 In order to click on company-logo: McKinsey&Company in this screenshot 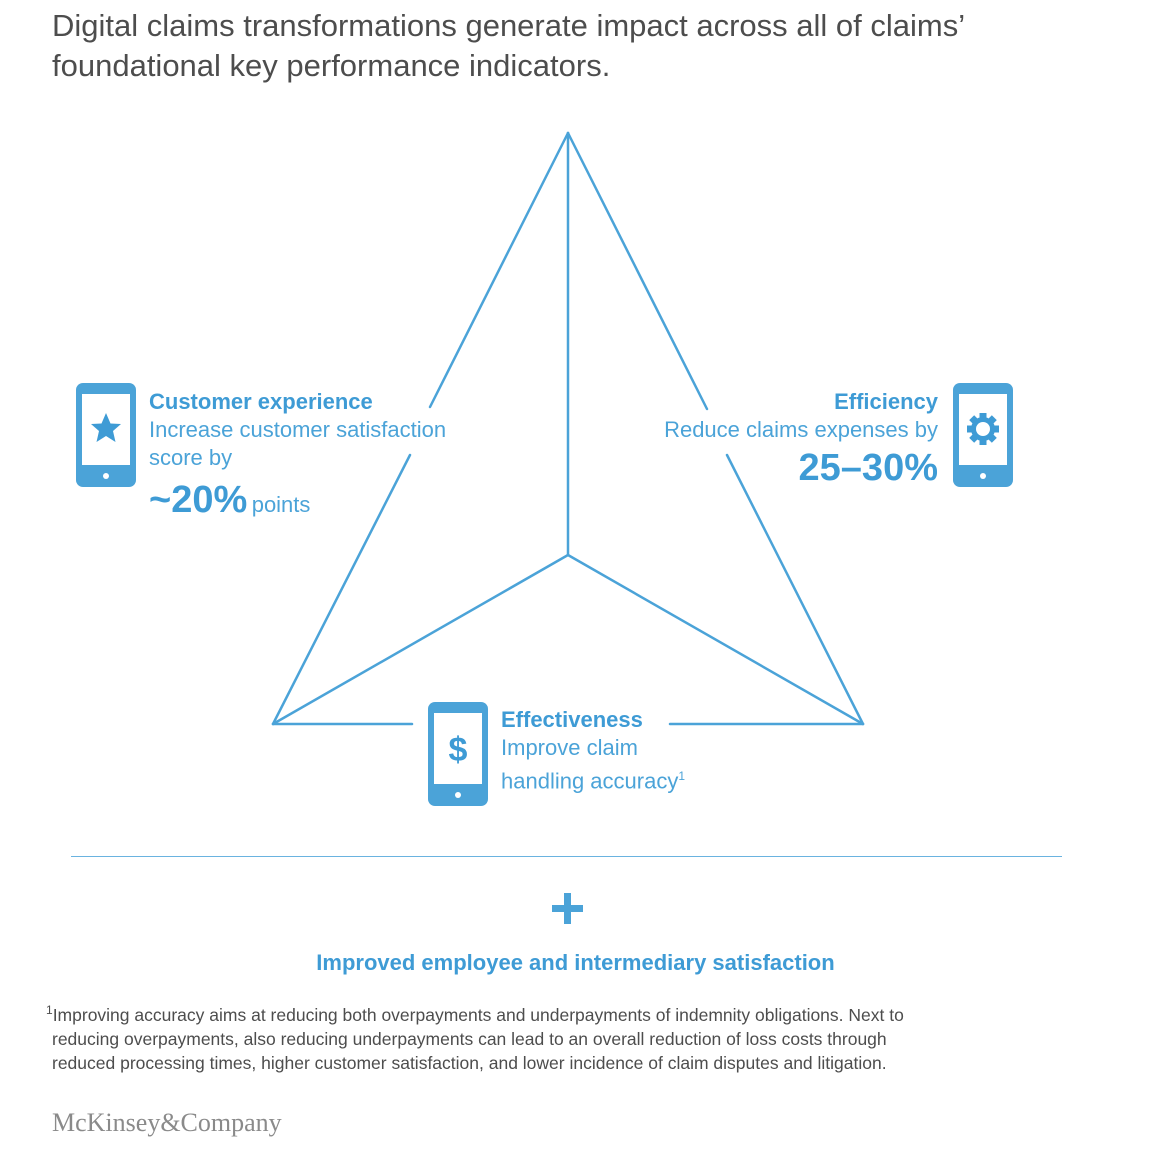, I will do `click(167, 1122)`.